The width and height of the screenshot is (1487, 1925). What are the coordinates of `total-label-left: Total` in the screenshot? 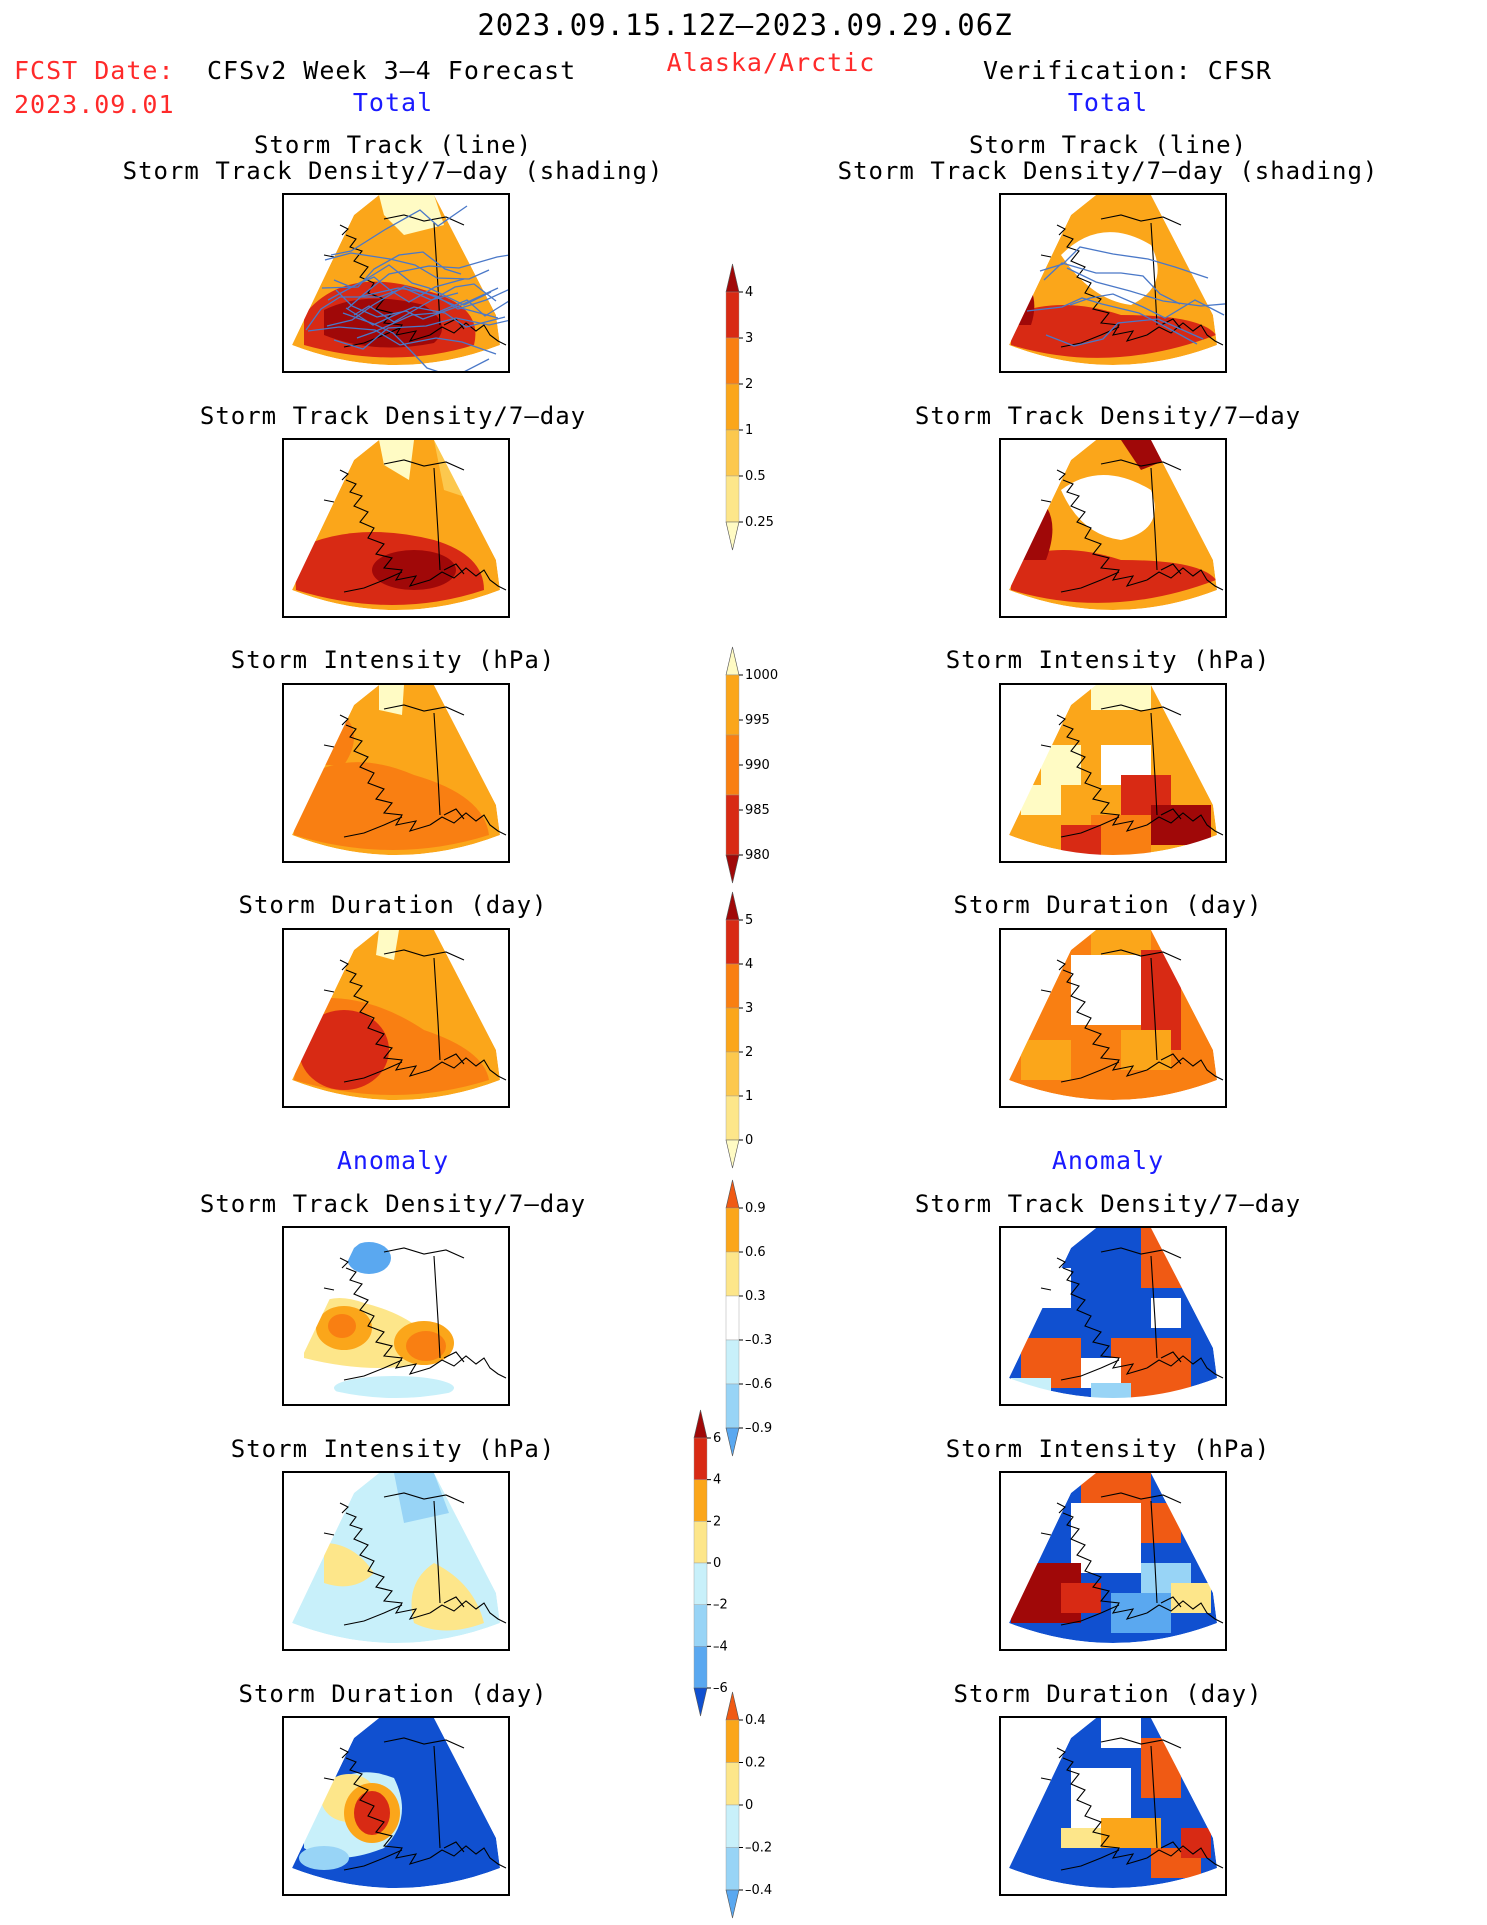 It's located at (393, 102).